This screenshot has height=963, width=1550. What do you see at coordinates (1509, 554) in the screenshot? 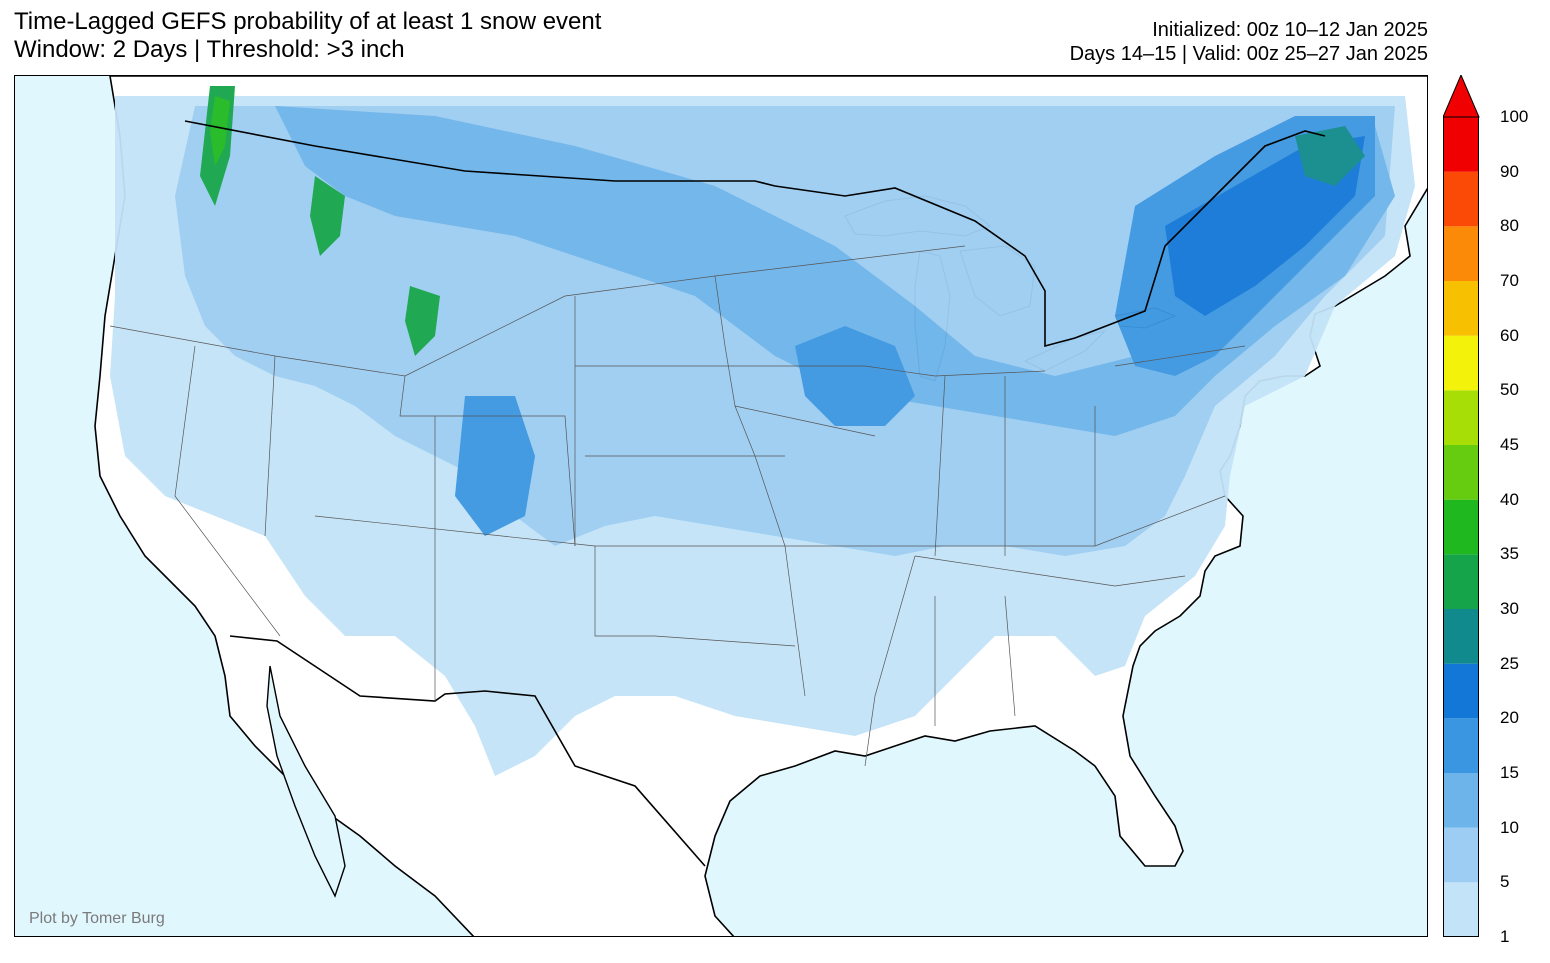
I see `colorbar-tick-label: 35` at bounding box center [1509, 554].